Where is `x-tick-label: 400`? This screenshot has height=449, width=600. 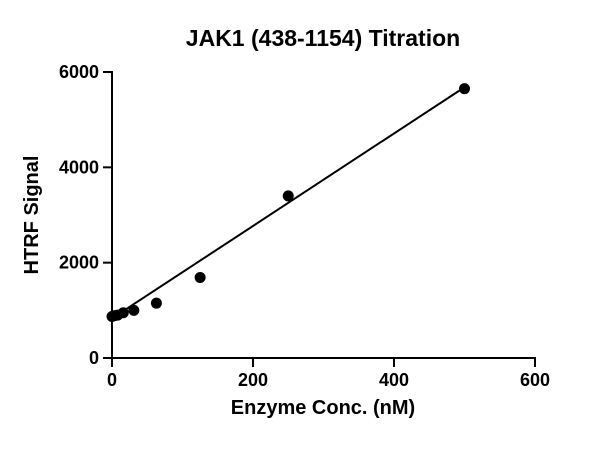
x-tick-label: 400 is located at coordinates (394, 380).